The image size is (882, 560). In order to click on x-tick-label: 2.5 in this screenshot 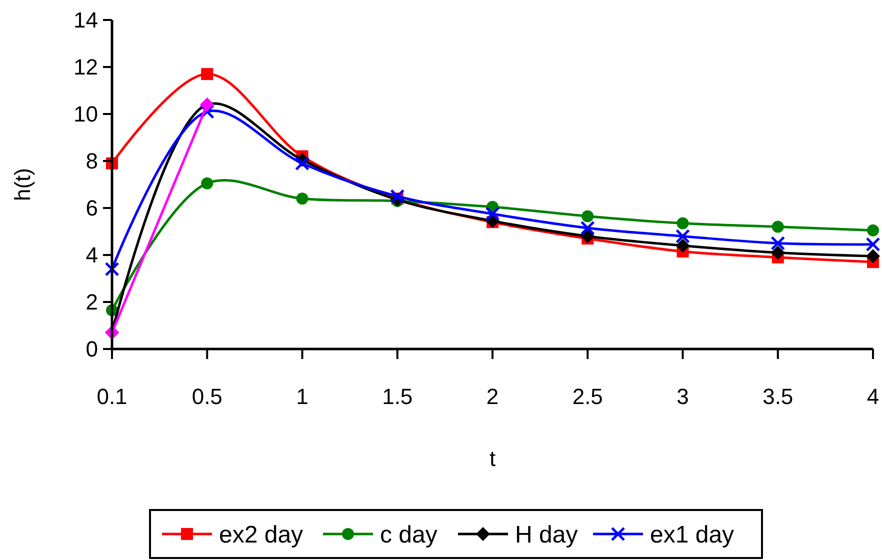, I will do `click(587, 396)`.